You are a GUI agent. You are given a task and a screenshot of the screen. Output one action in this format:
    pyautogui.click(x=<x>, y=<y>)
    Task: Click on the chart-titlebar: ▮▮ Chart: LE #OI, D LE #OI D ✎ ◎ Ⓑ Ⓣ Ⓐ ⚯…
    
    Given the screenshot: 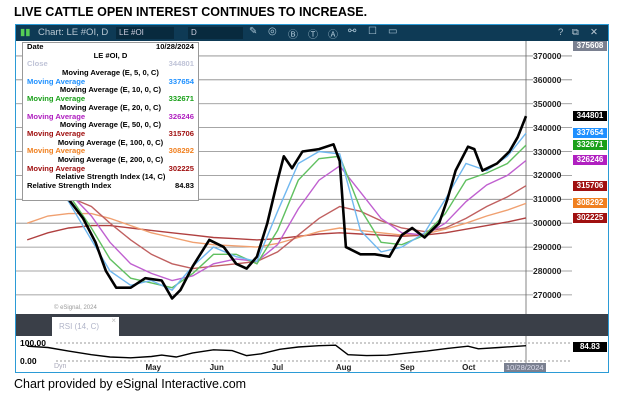 What is the action you would take?
    pyautogui.click(x=312, y=33)
    